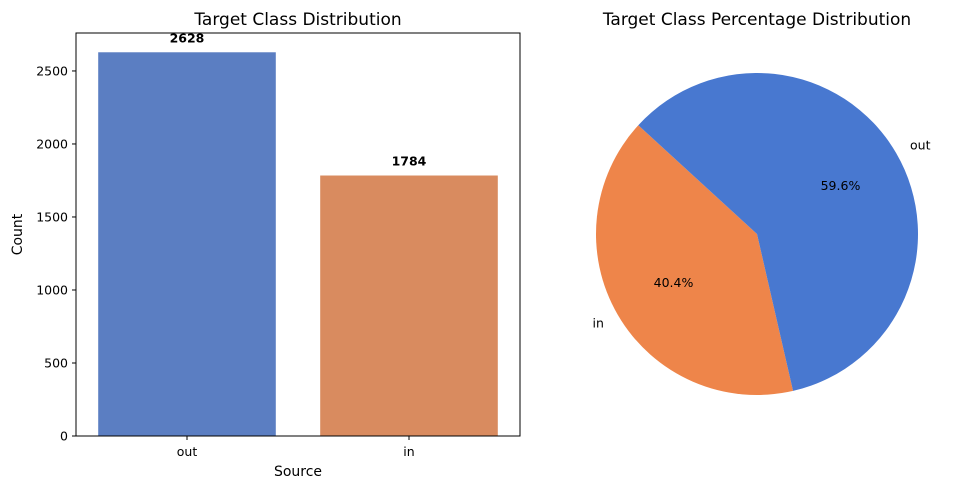  Describe the element at coordinates (52, 143) in the screenshot. I see `y-tick-label: 2000` at that location.